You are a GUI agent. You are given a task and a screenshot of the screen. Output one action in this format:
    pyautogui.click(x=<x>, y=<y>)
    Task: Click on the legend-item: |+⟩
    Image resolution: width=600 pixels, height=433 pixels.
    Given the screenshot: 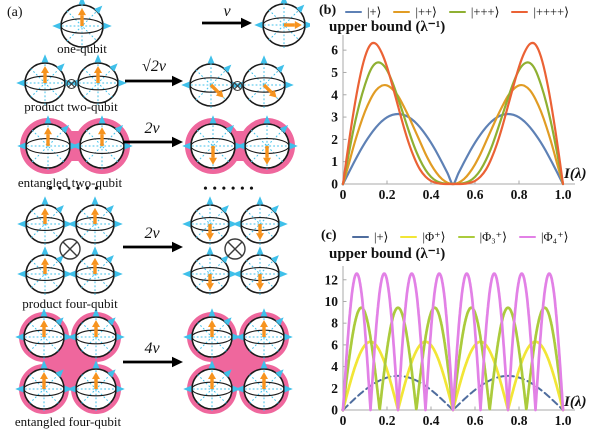 What is the action you would take?
    pyautogui.click(x=370, y=237)
    